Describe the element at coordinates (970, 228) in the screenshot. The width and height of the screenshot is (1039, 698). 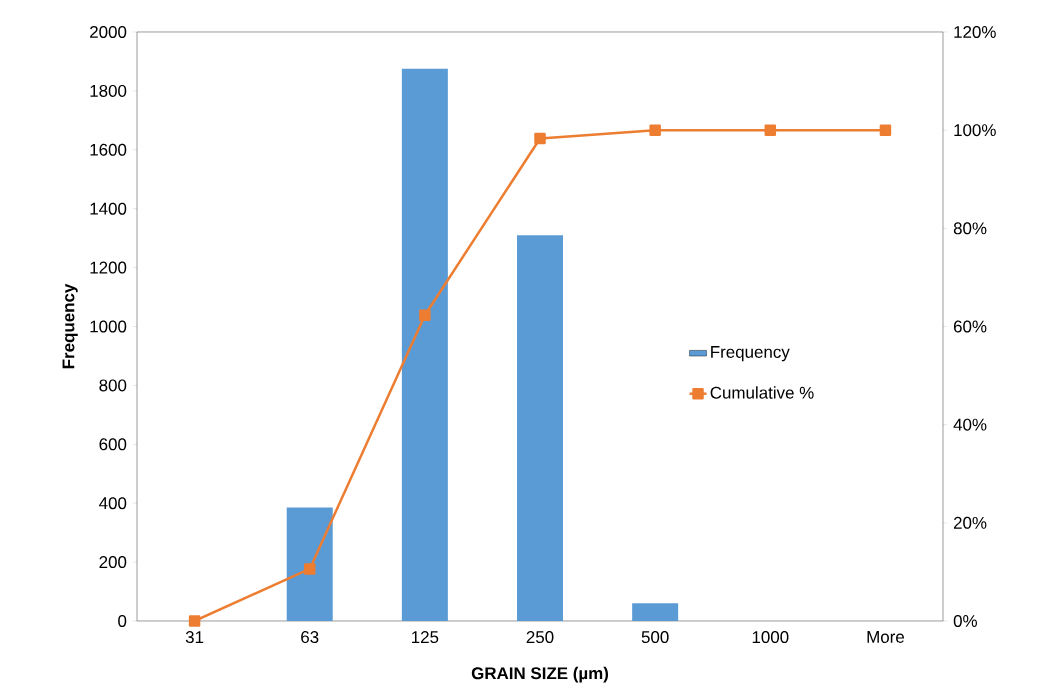
I see `y2-tick-label: 80%` at that location.